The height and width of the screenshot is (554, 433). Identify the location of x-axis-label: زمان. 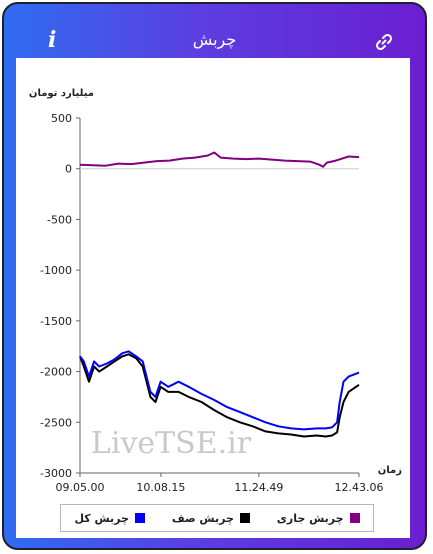
(390, 470).